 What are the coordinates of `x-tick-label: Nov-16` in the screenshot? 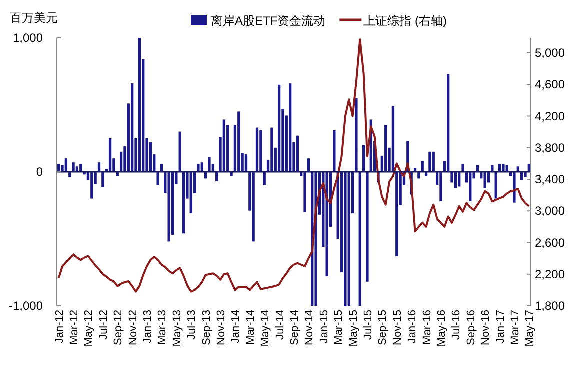 It's located at (486, 328).